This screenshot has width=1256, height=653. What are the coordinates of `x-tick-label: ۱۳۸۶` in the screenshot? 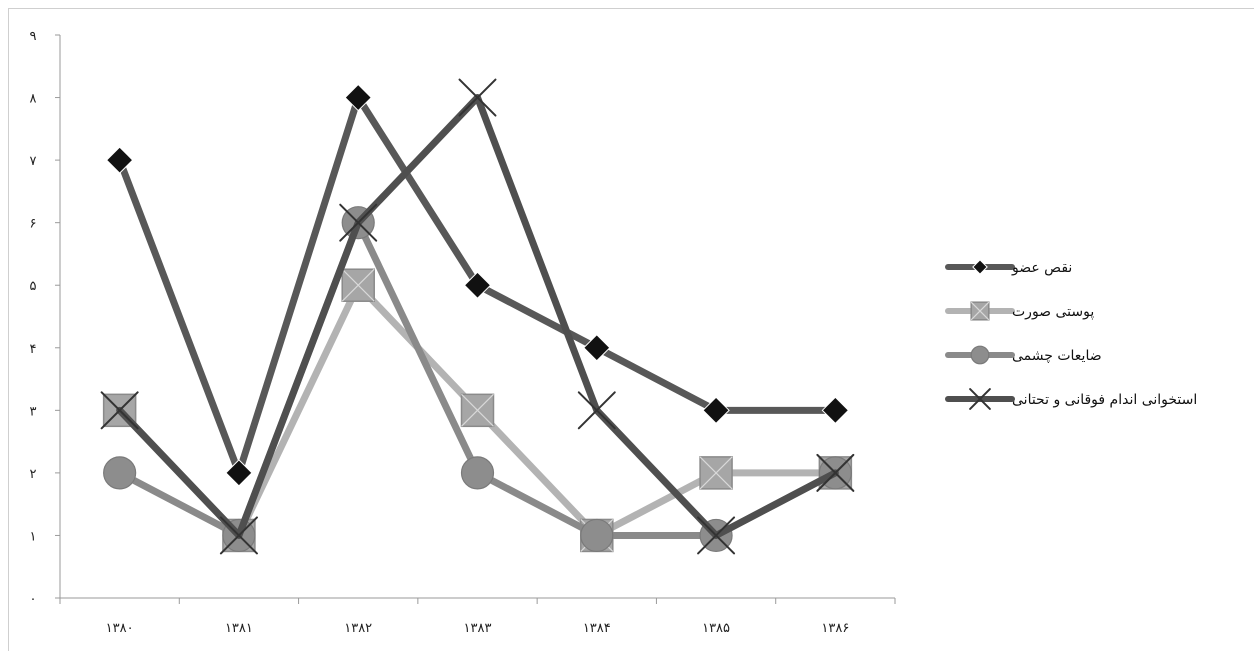 It's located at (835, 628).